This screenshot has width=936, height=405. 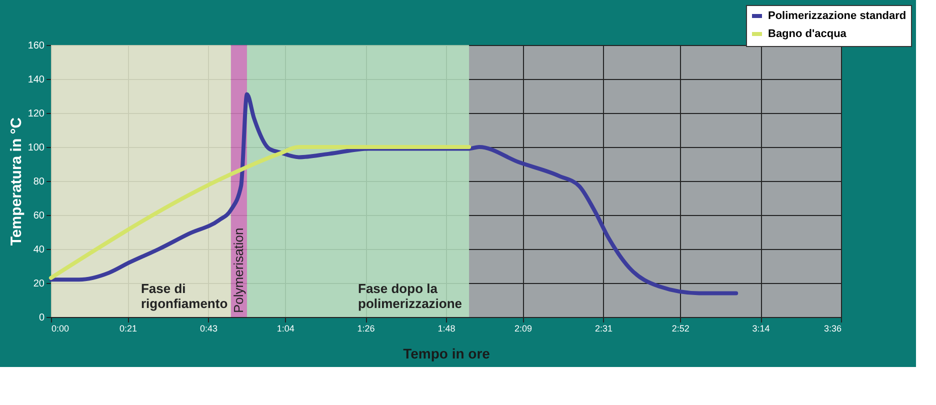 I want to click on y-tick-label: 40, so click(x=39, y=250).